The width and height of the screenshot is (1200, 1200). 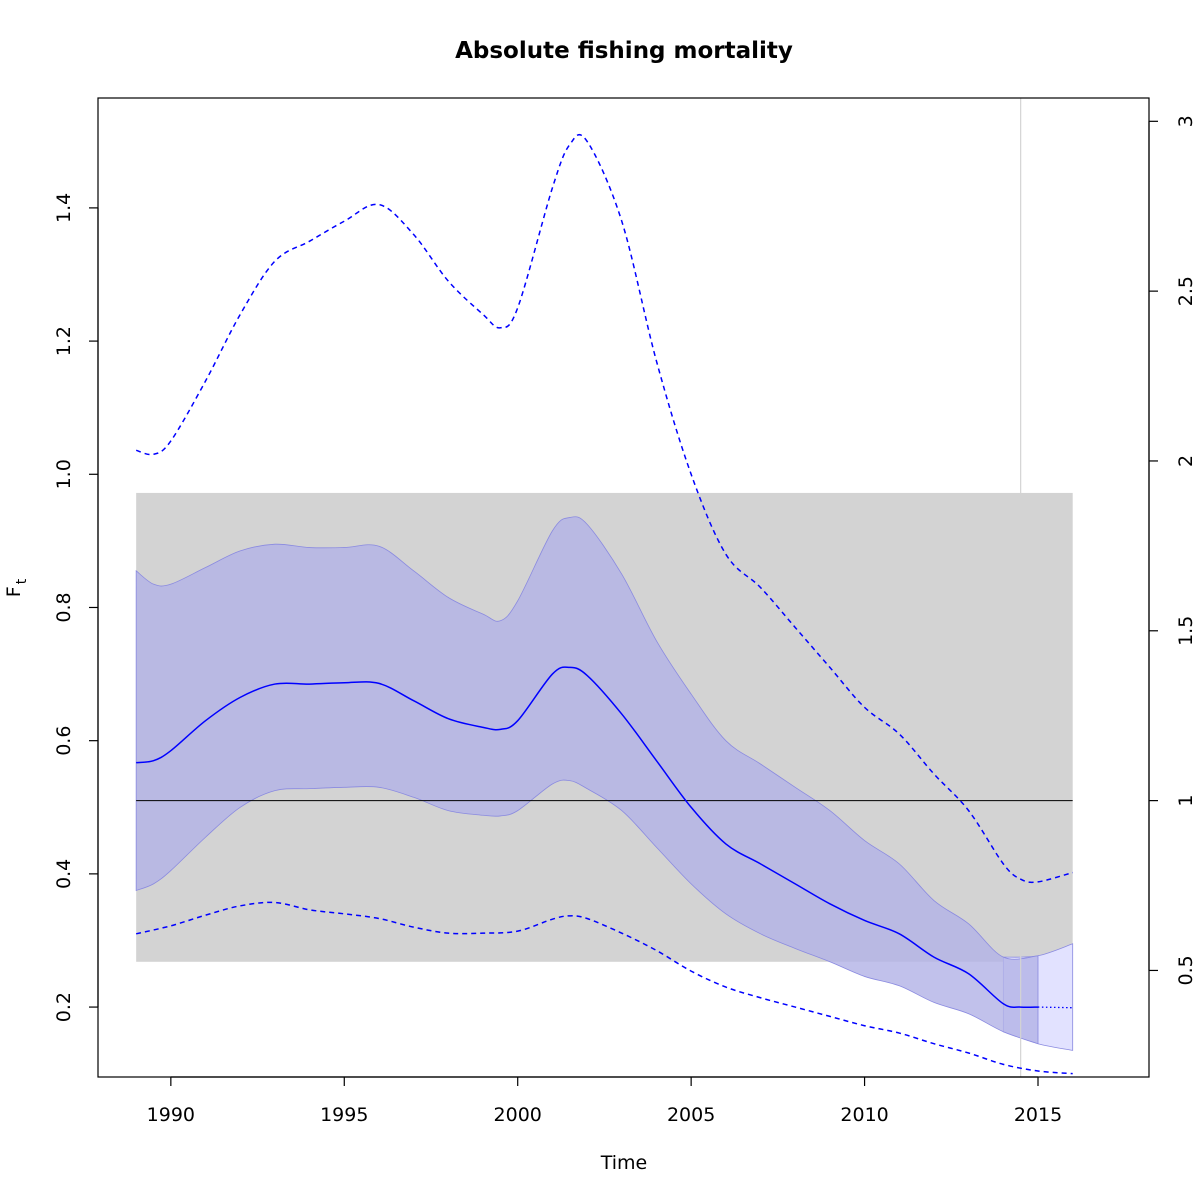 What do you see at coordinates (14, 591) in the screenshot?
I see `y-axis-label-main: F` at bounding box center [14, 591].